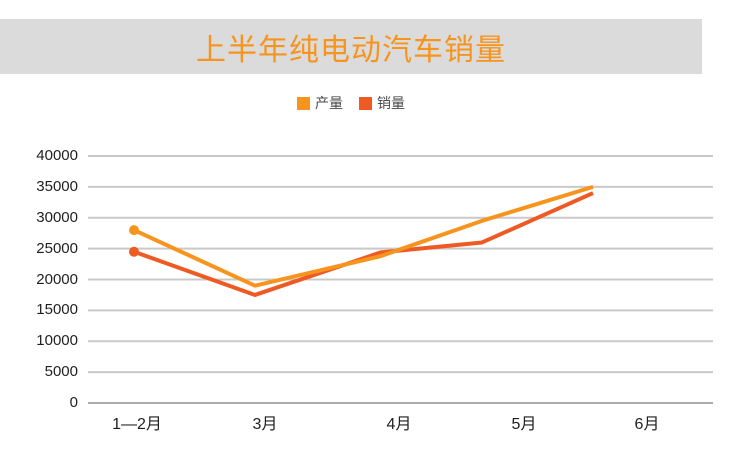 The image size is (735, 453). What do you see at coordinates (351, 50) in the screenshot?
I see `chart-title: 上半年纯电动汽车销量` at bounding box center [351, 50].